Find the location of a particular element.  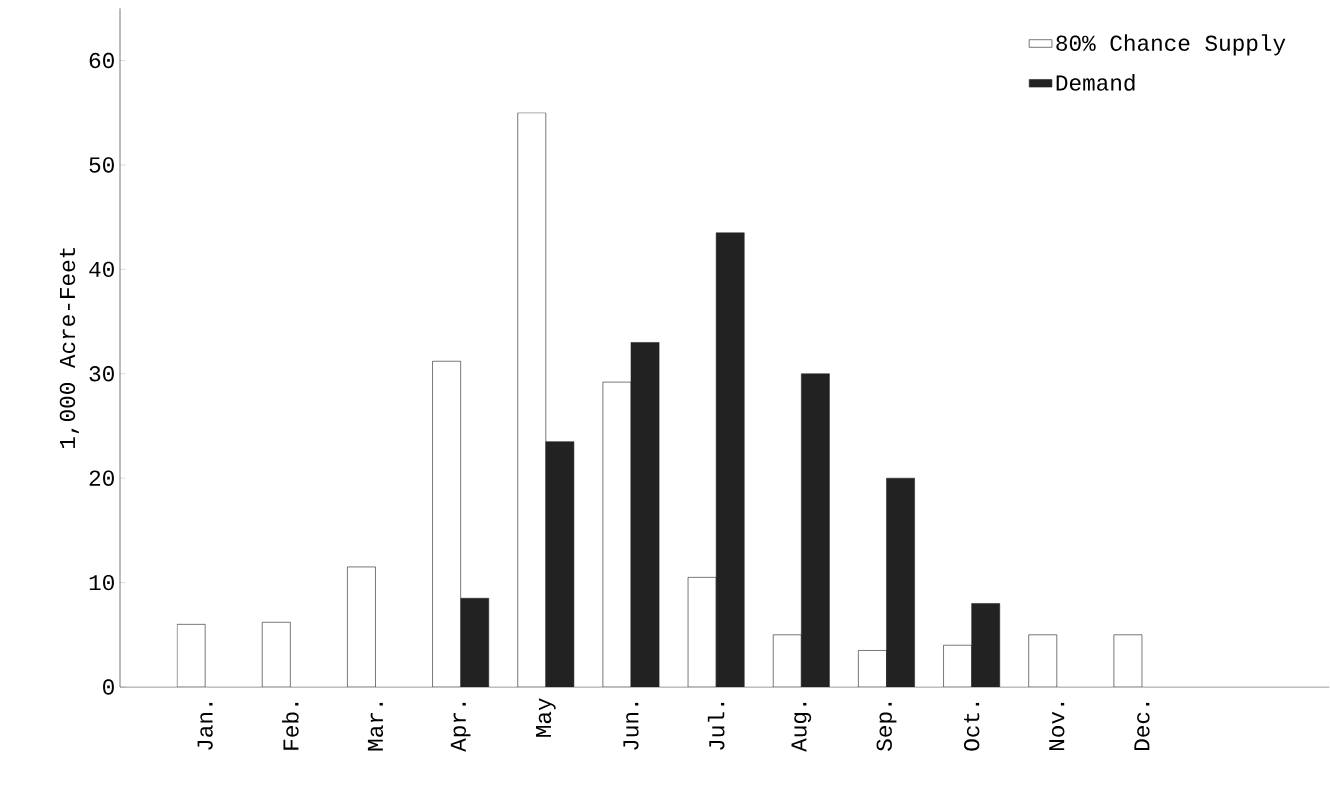

x-tick-label: Nov. is located at coordinates (1057, 726).